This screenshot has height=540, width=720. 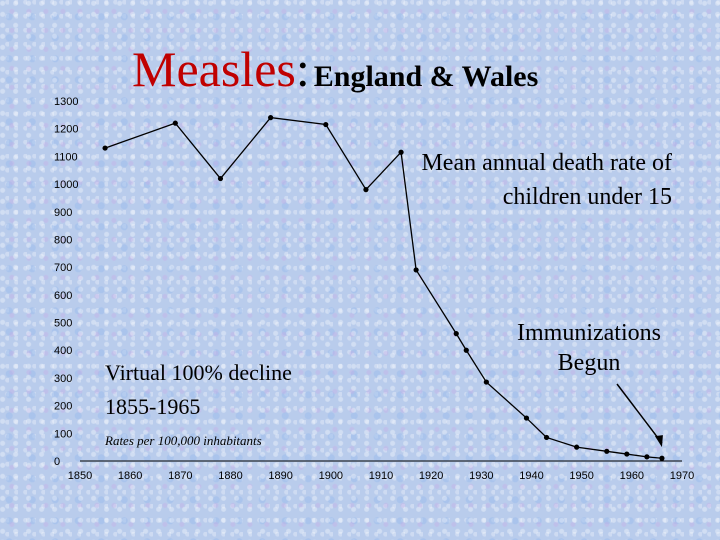 I want to click on x-tick-label: 1930, so click(x=481, y=476).